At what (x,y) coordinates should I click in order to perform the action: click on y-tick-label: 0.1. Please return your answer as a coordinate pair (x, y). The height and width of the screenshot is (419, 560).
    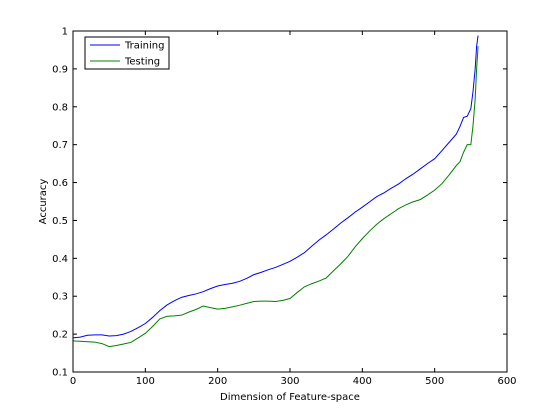
    Looking at the image, I should click on (60, 373).